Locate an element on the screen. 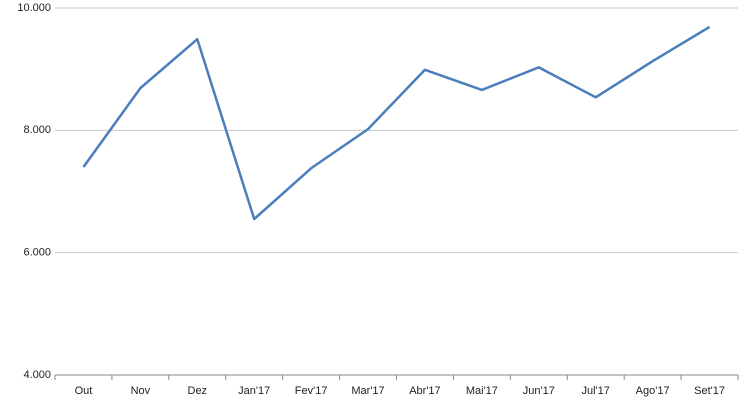  x-tick-label: Fev'17 is located at coordinates (311, 391).